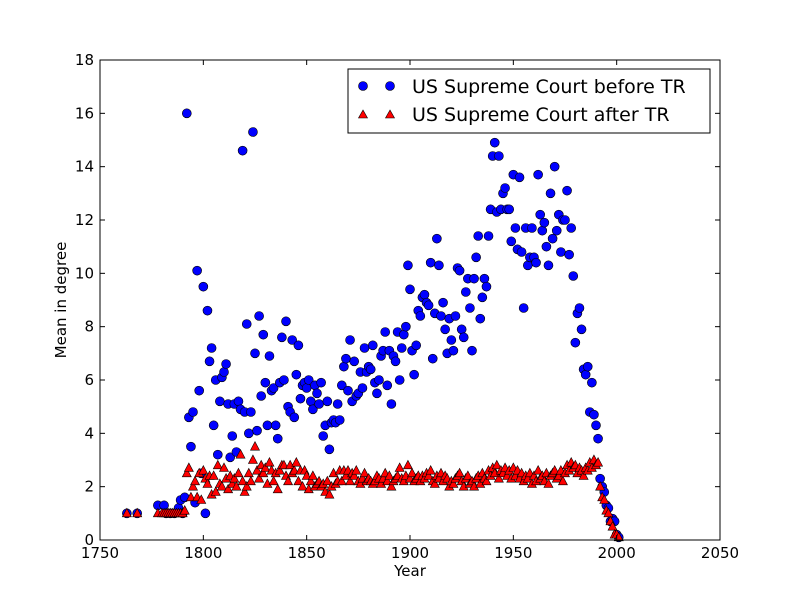 This screenshot has height=600, width=800. I want to click on x-tick-label: 1750, so click(100, 553).